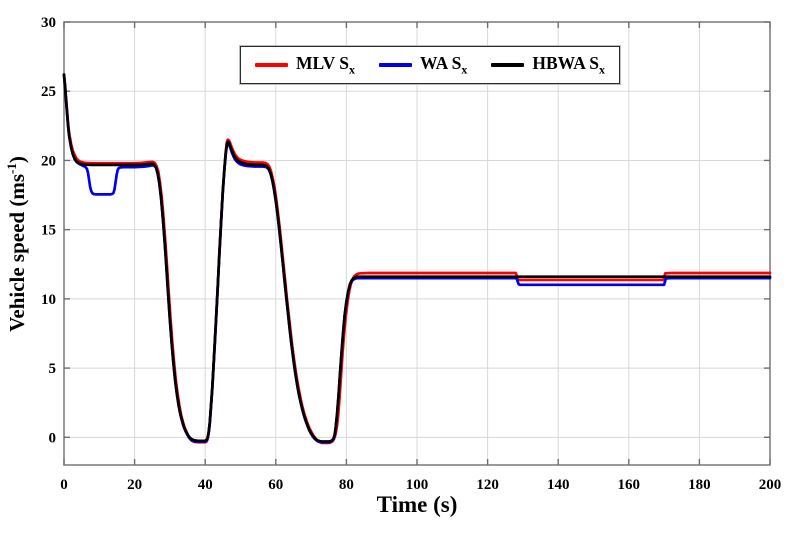  I want to click on legend-label-wa: WA Sx, so click(444, 64).